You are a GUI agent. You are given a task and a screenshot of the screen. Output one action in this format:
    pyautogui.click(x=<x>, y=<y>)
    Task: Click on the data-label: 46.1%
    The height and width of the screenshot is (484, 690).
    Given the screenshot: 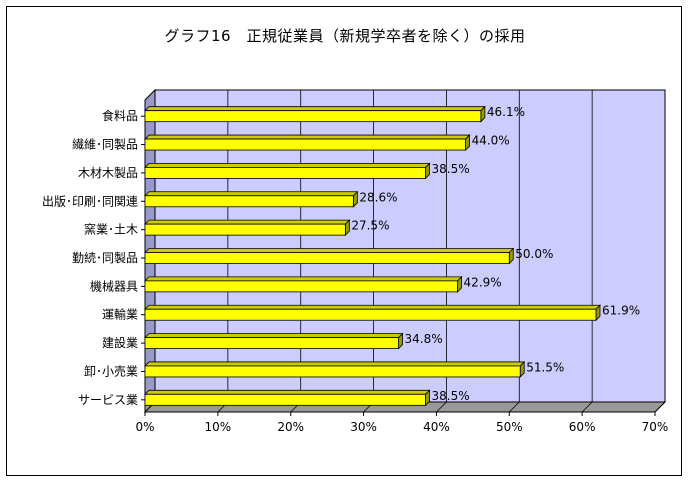 What is the action you would take?
    pyautogui.click(x=506, y=112)
    